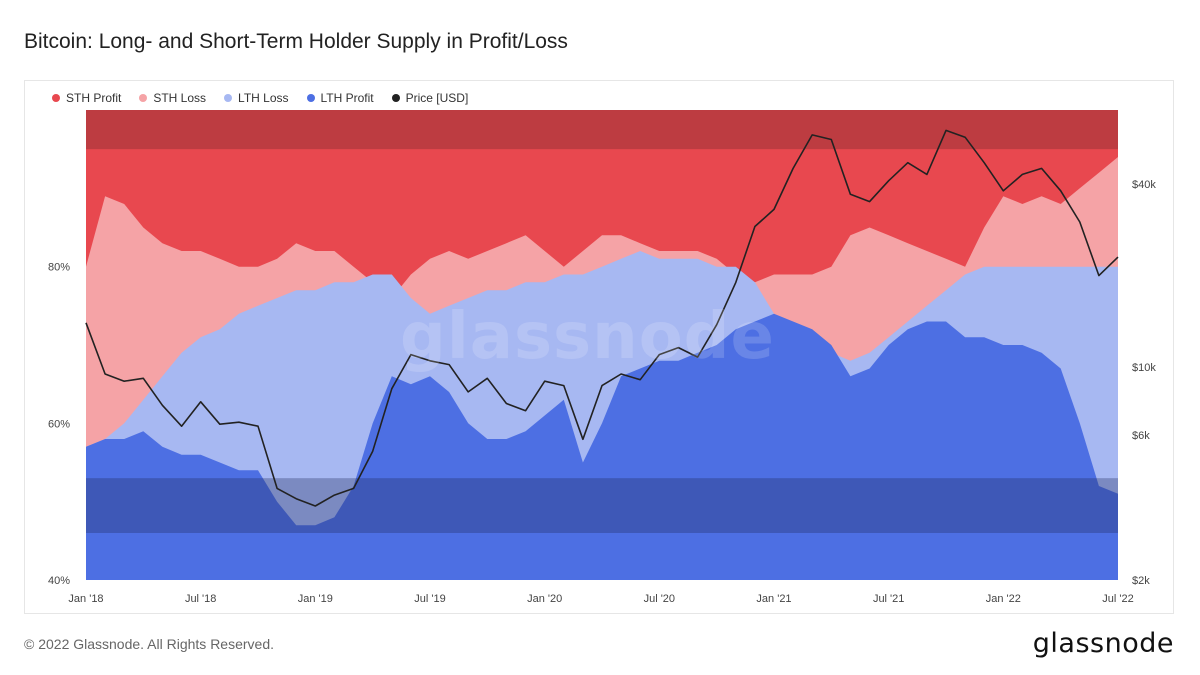 The image size is (1200, 675). What do you see at coordinates (1144, 368) in the screenshot?
I see `y-right-tick-label: $10k` at bounding box center [1144, 368].